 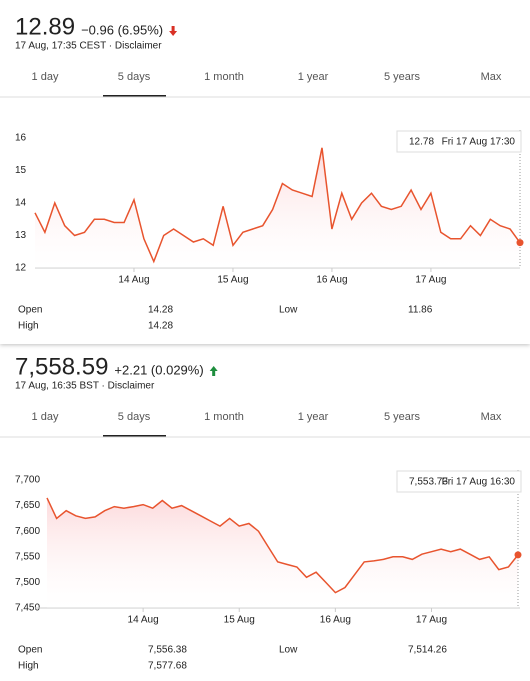 What do you see at coordinates (158, 369) in the screenshot?
I see `price-change: +2.21 (0.029%)` at bounding box center [158, 369].